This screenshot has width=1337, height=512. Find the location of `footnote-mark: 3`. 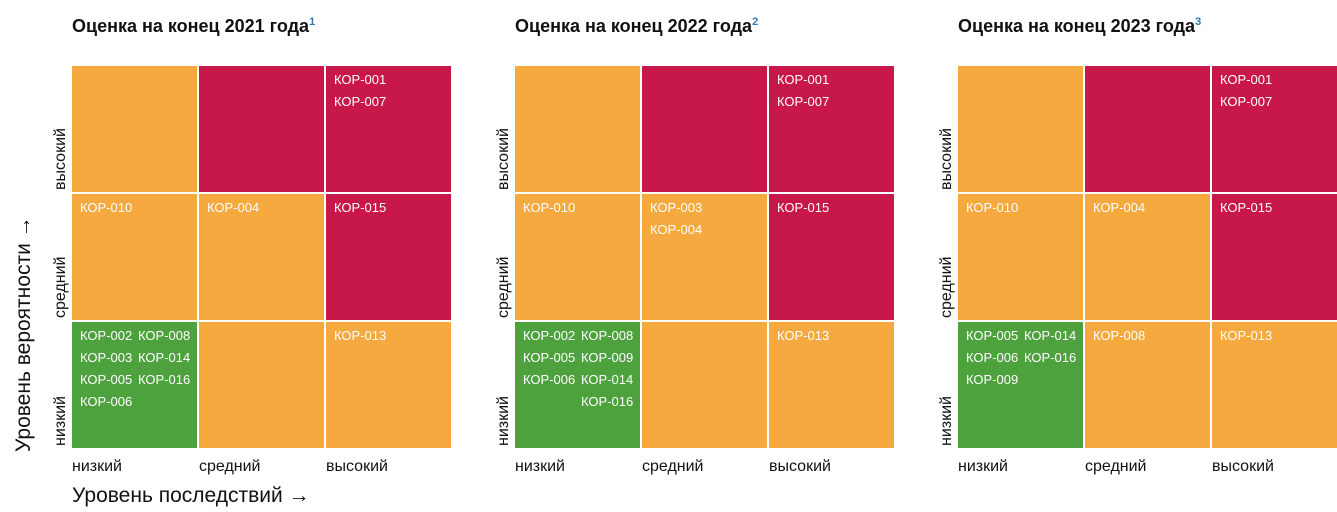

footnote-mark: 3 is located at coordinates (1198, 22).